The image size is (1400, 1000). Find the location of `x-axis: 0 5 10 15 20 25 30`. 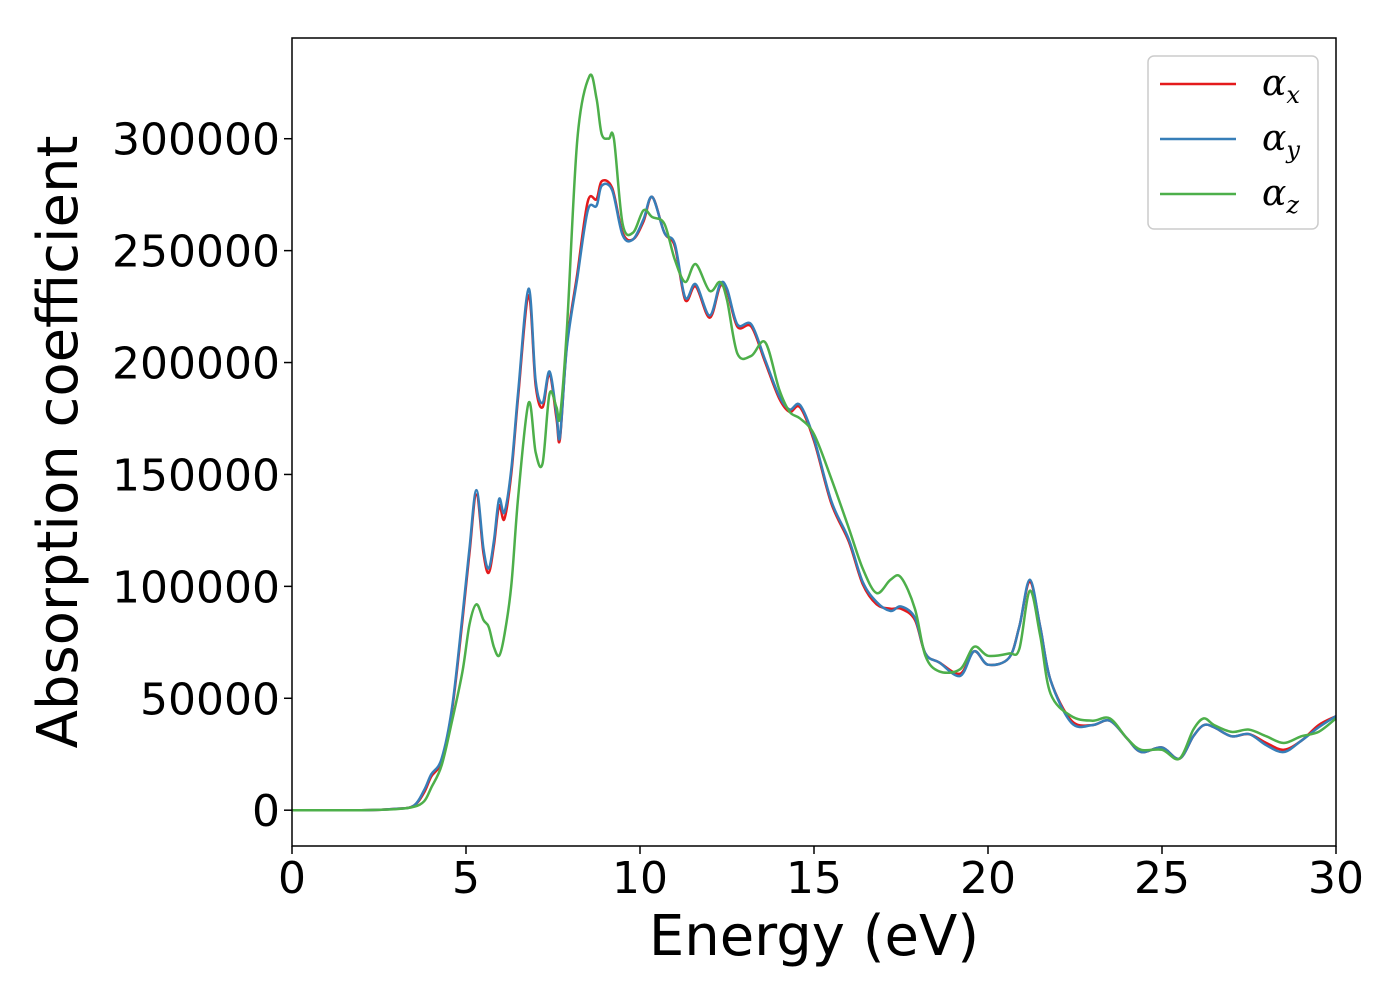

x-axis: 0 5 10 15 20 25 30 is located at coordinates (821, 875).